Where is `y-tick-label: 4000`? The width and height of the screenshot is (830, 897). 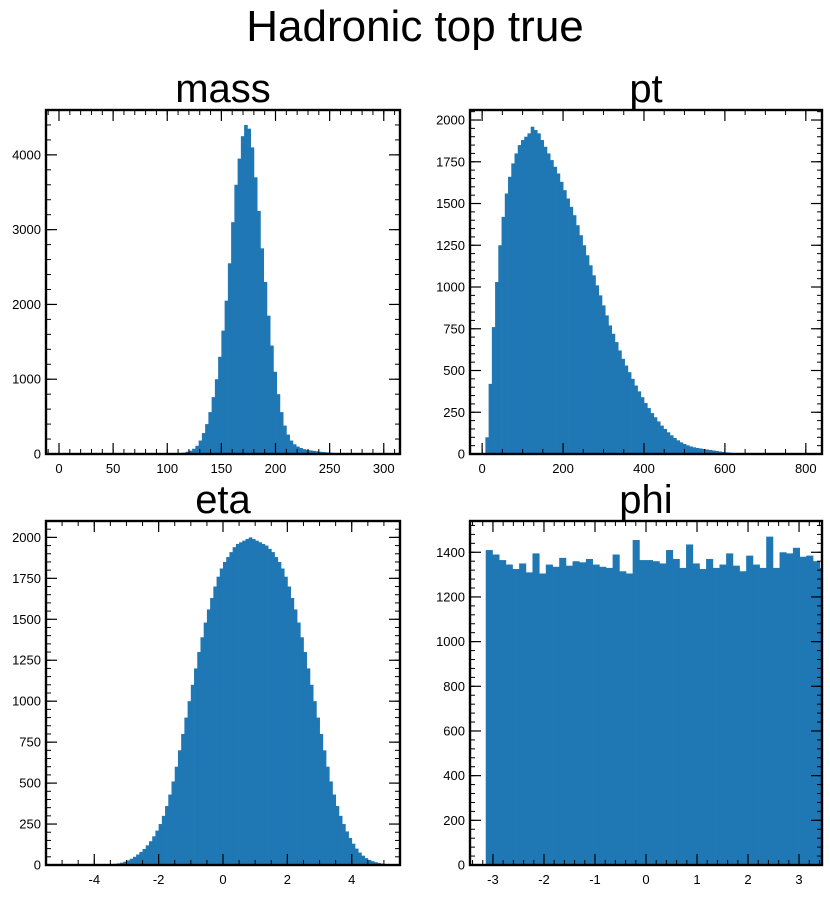 y-tick-label: 4000 is located at coordinates (26, 154).